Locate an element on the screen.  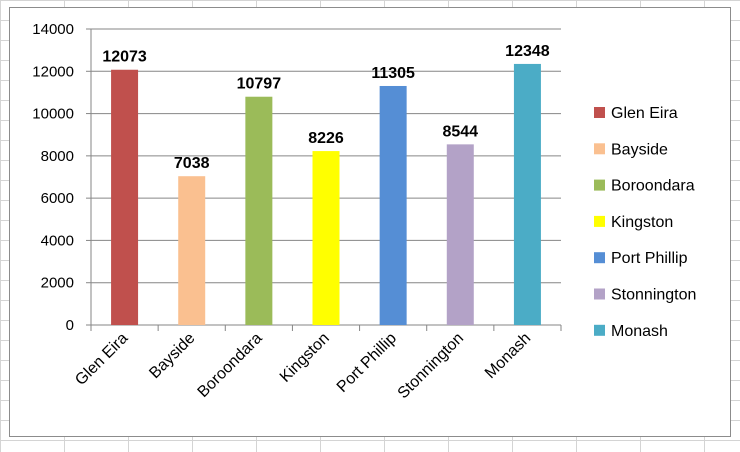
y-tick-label: 4000 is located at coordinates (57, 240).